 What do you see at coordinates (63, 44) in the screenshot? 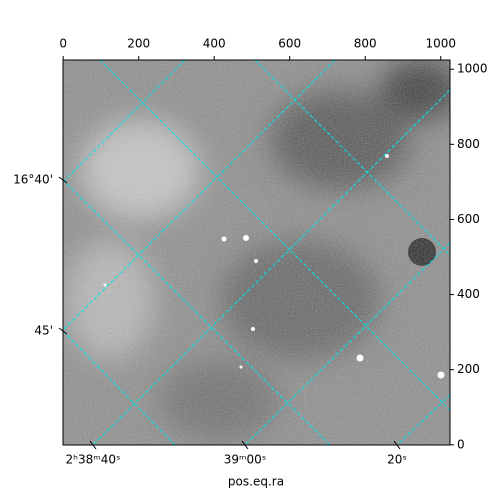
I see `x-tick-label: 0` at bounding box center [63, 44].